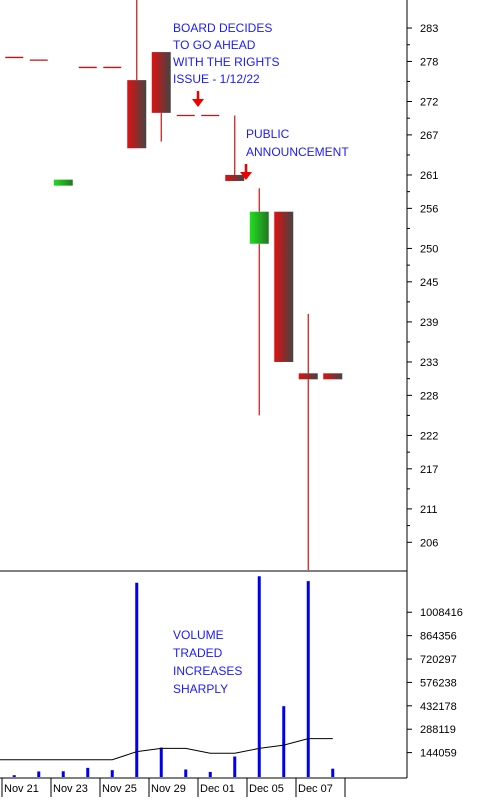 The height and width of the screenshot is (801, 487). Describe the element at coordinates (438, 707) in the screenshot. I see `volume-tick-label: 432178` at that location.